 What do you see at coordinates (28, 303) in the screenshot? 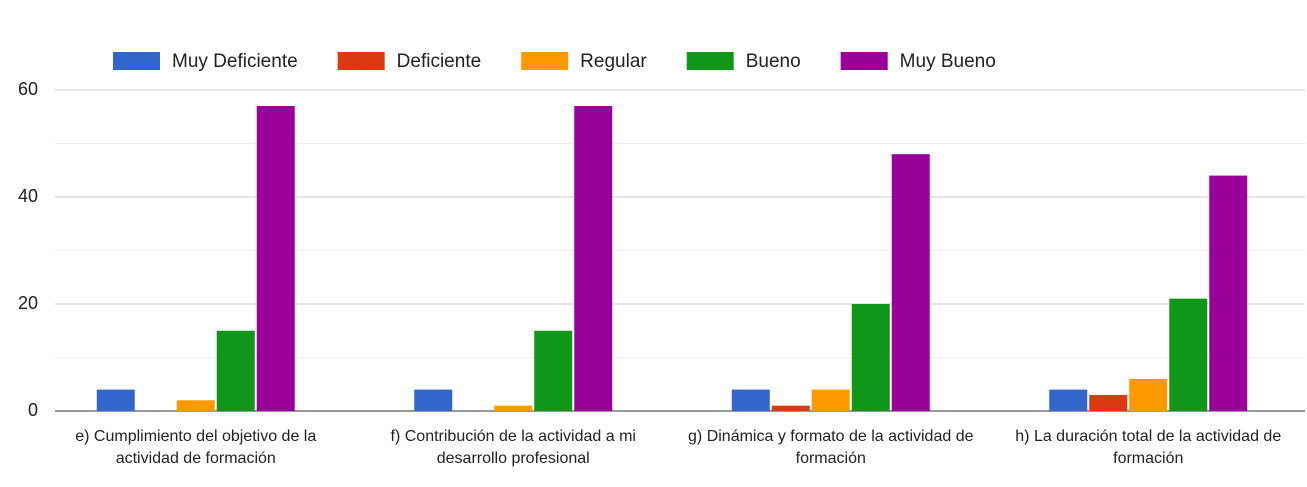
I see `y-tick-label: 20` at bounding box center [28, 303].